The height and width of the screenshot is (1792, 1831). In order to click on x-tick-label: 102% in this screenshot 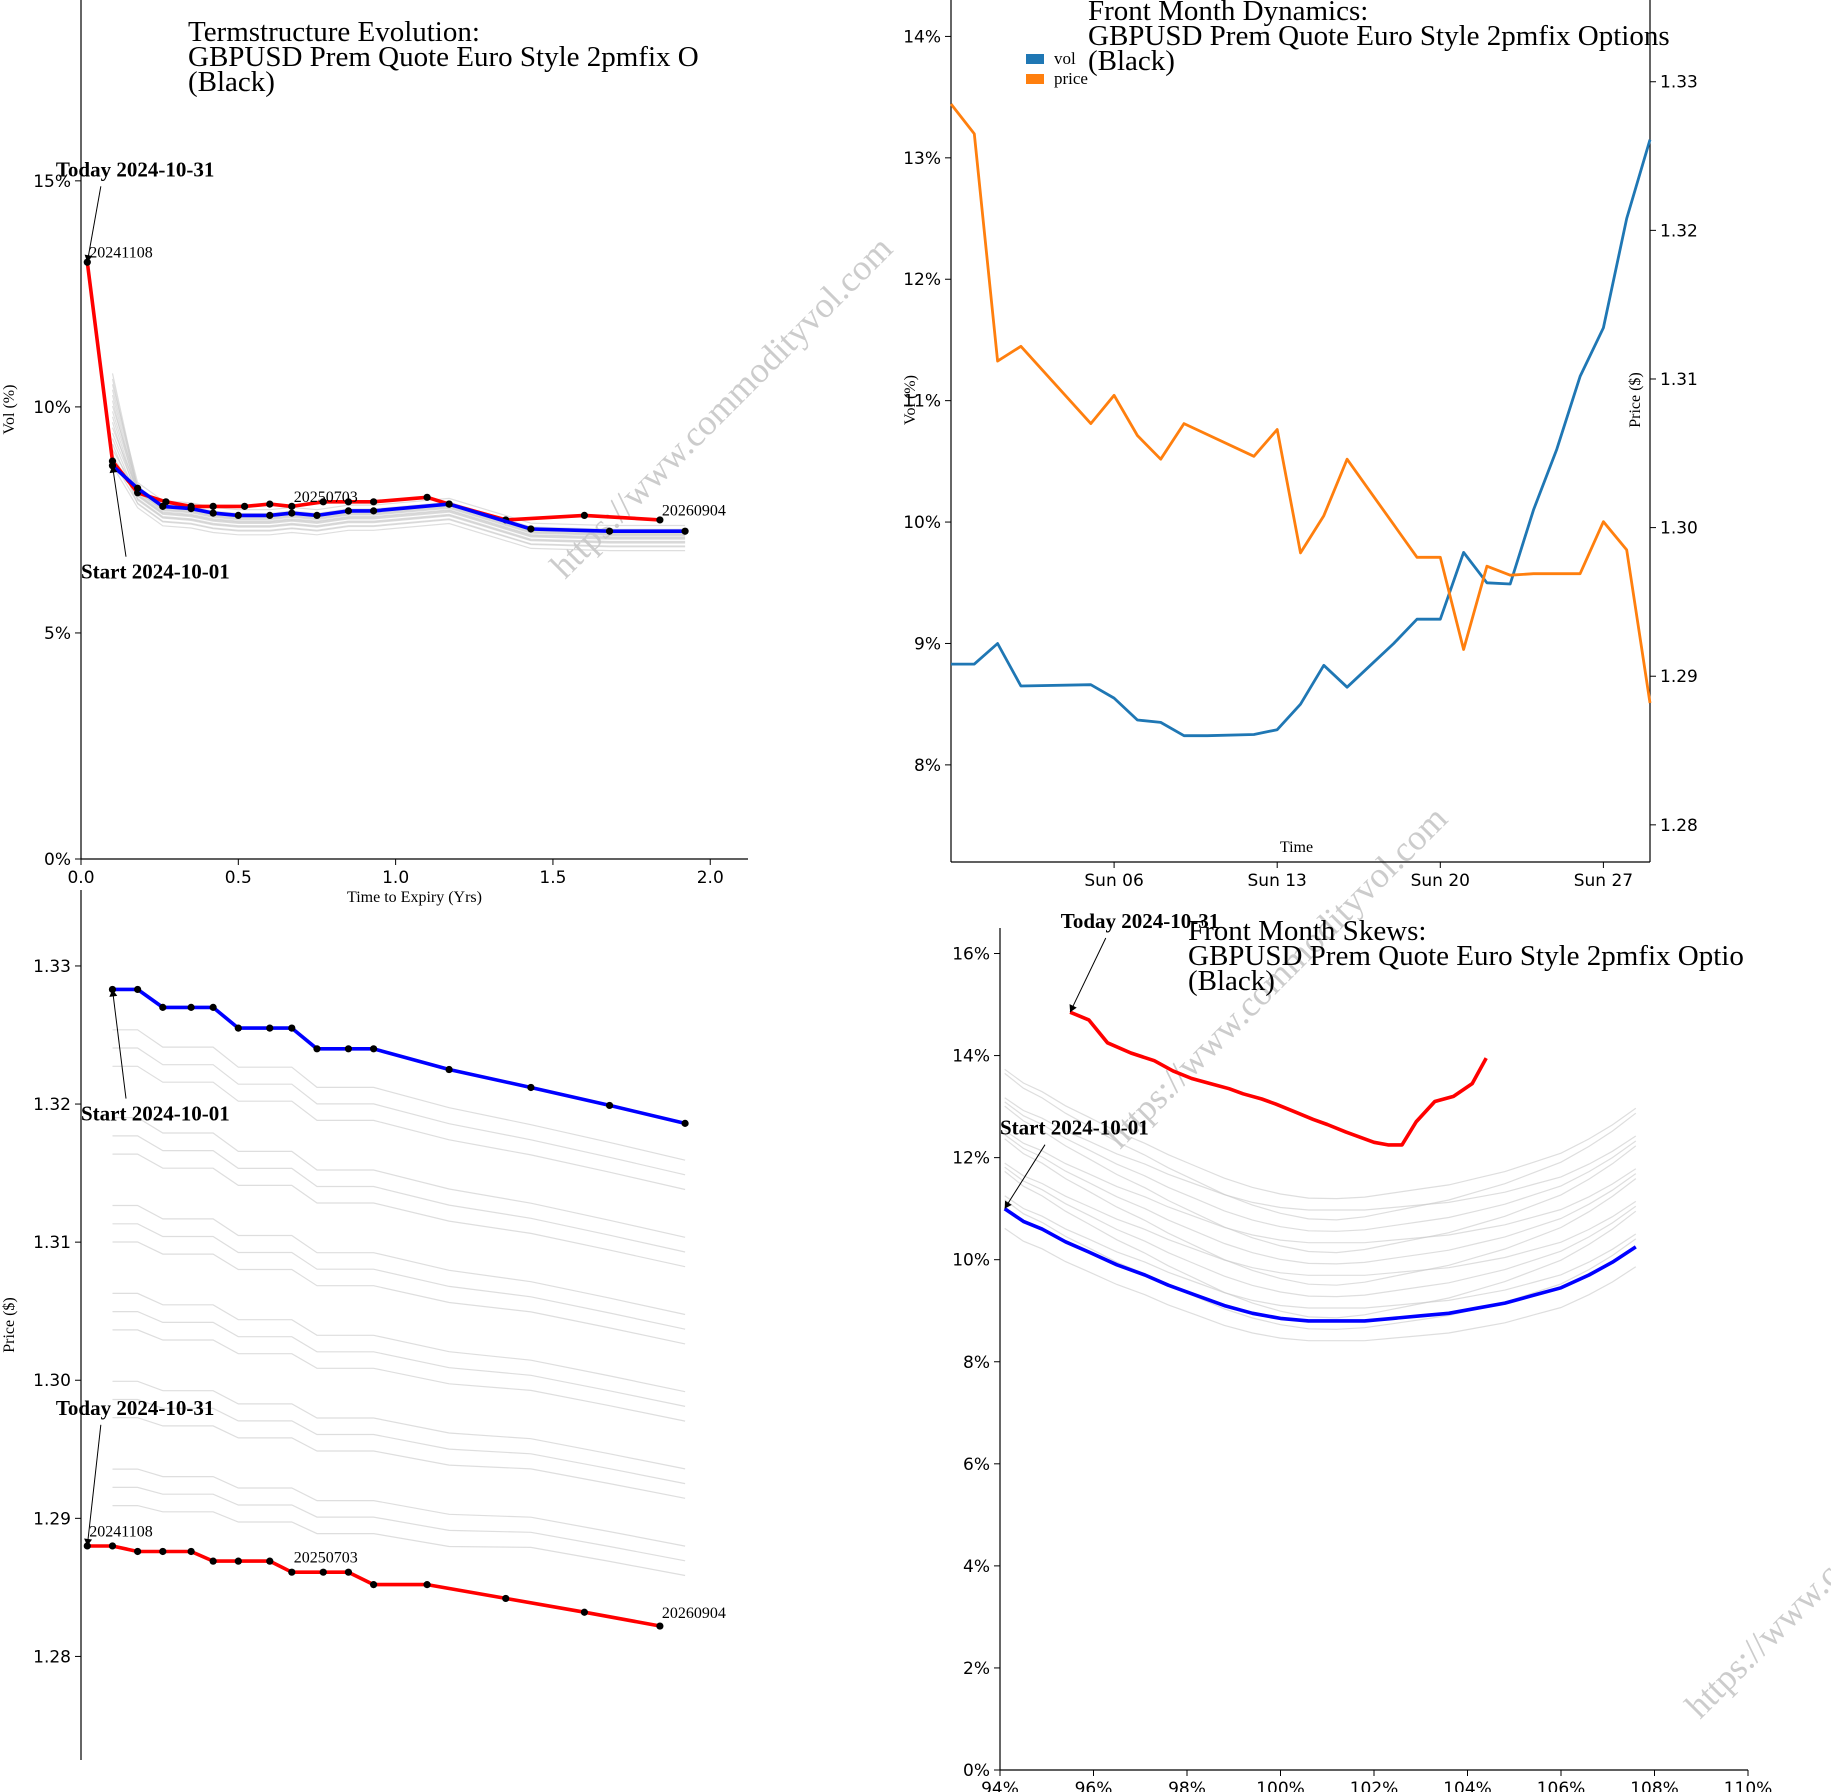, I will do `click(1374, 1785)`.